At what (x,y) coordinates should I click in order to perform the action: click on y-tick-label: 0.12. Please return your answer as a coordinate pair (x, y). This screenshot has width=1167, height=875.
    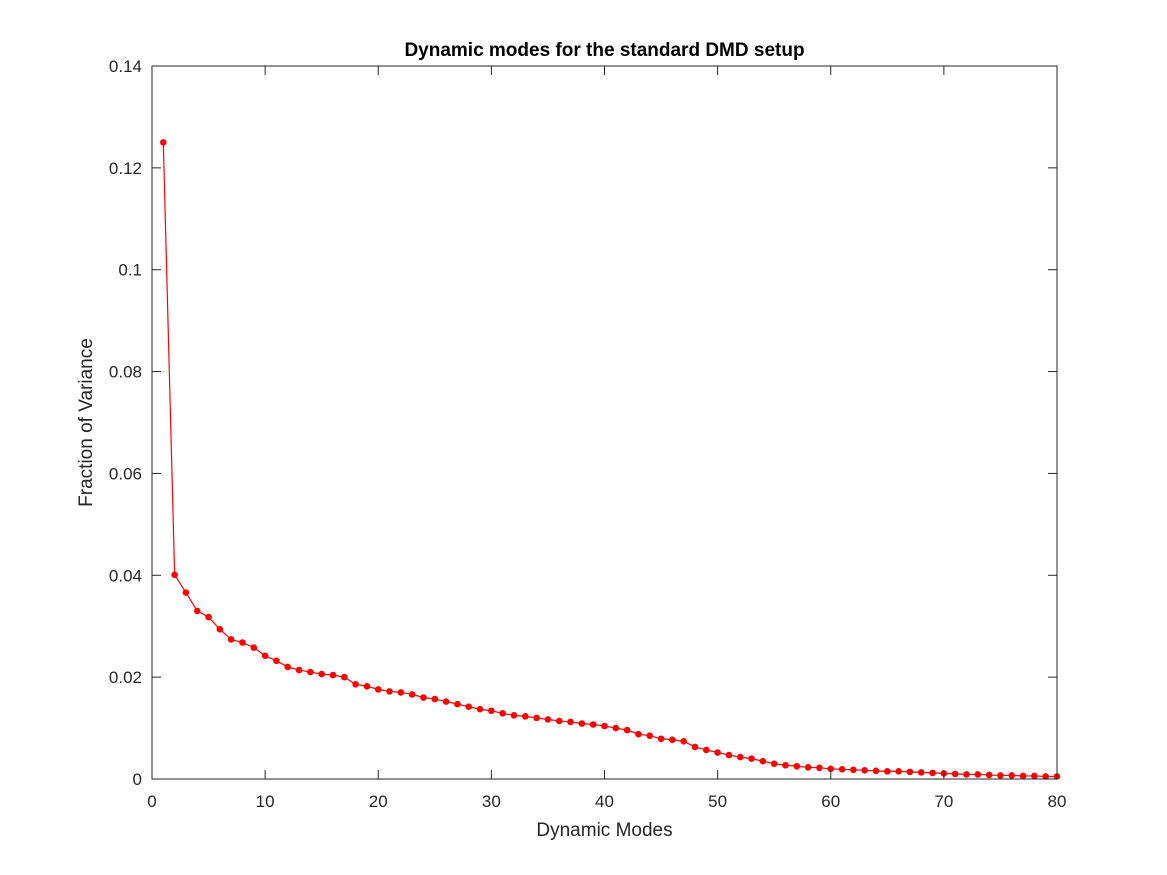
    Looking at the image, I should click on (125, 168).